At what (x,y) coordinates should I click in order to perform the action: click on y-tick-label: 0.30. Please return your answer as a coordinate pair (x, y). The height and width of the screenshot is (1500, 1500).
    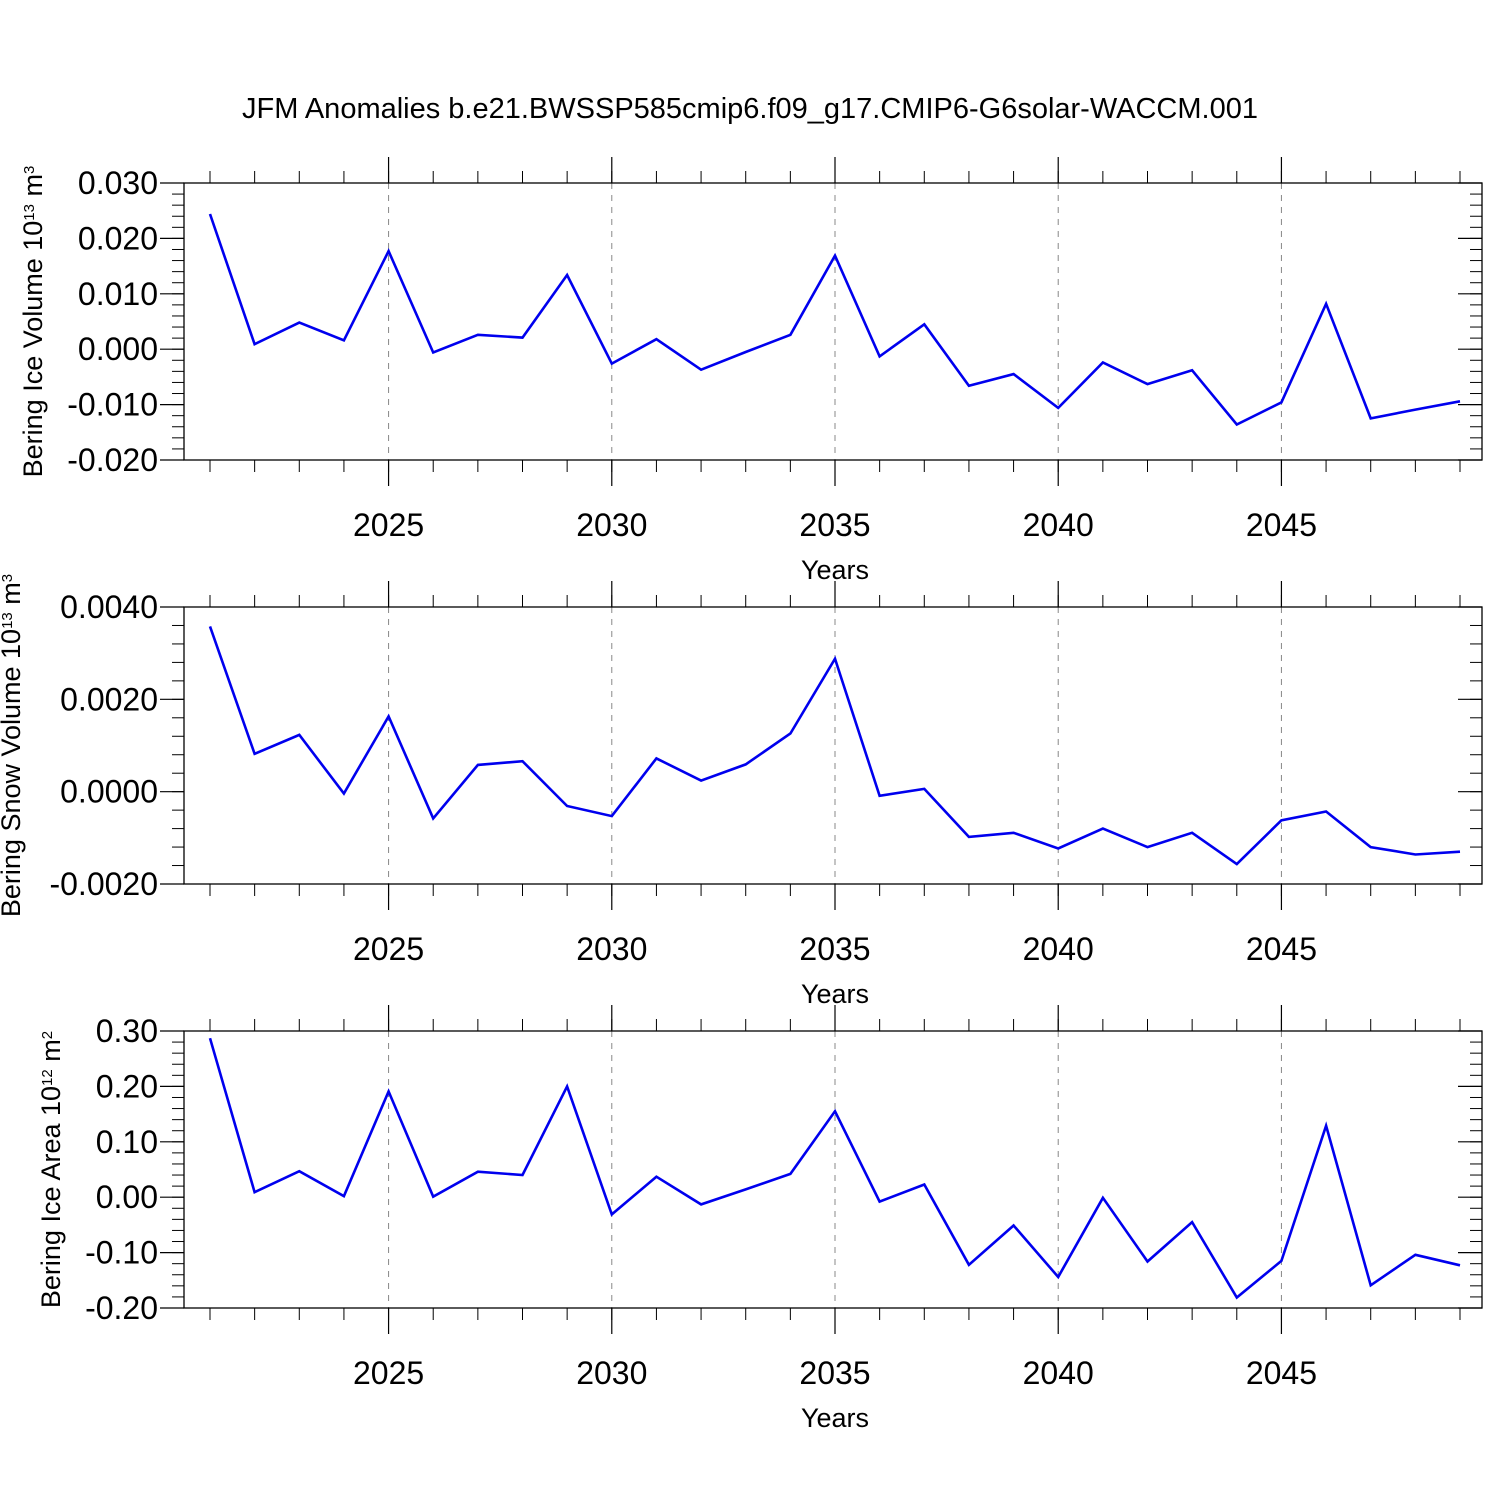
    Looking at the image, I should click on (127, 1031).